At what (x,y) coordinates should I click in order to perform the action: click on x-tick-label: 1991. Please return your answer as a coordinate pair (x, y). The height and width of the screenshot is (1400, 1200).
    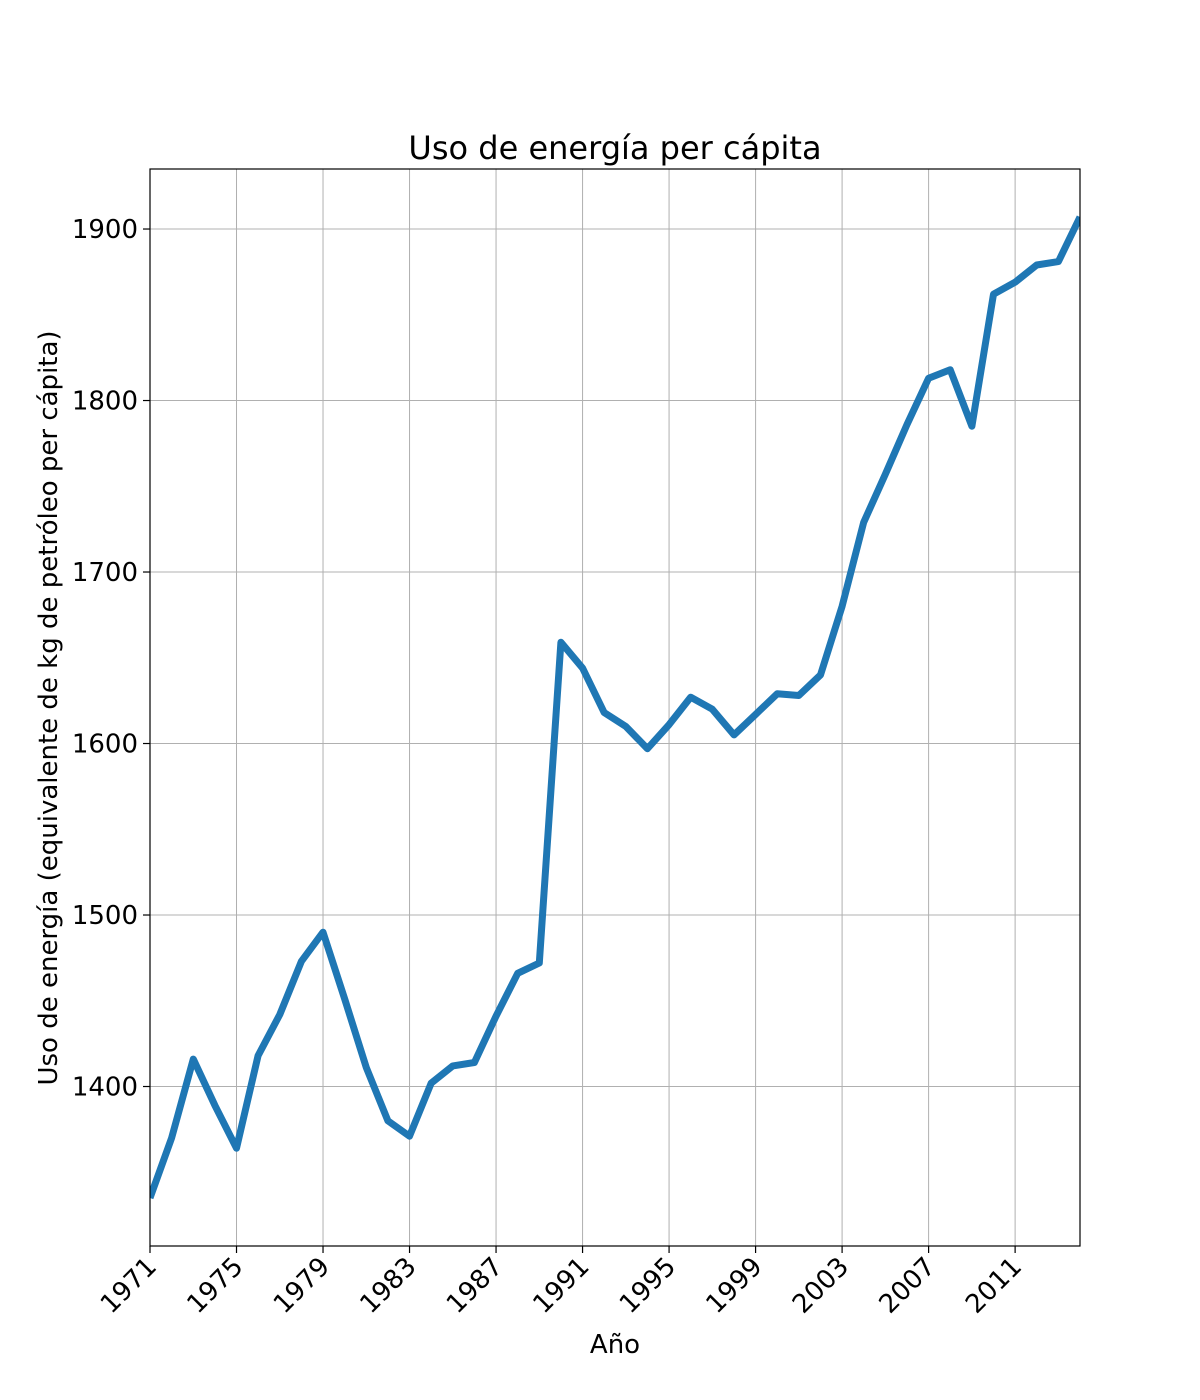
    Looking at the image, I should click on (562, 1286).